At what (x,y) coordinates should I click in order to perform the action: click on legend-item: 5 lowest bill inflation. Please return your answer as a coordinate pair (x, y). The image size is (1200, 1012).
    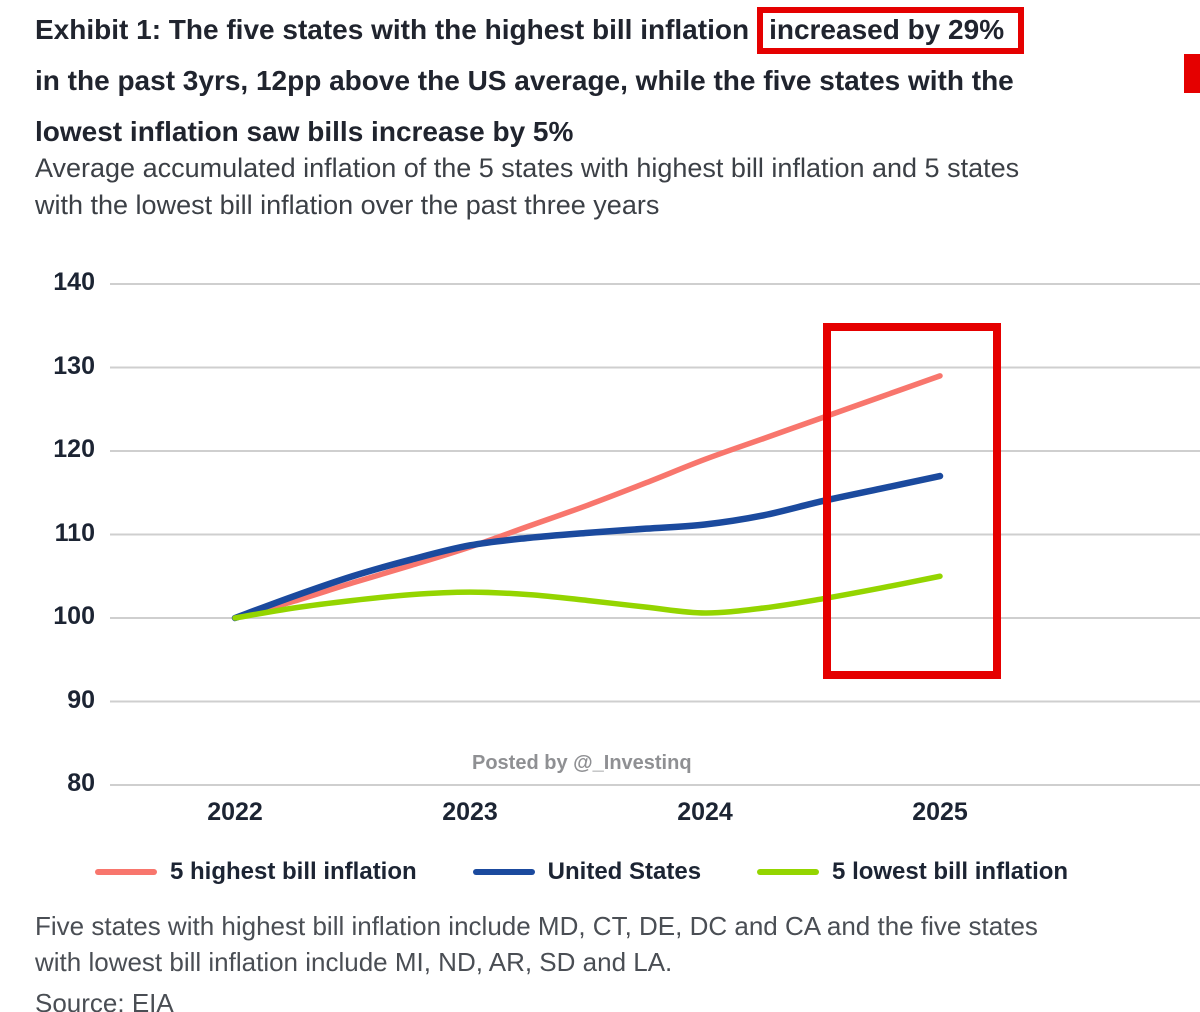
    Looking at the image, I should click on (912, 872).